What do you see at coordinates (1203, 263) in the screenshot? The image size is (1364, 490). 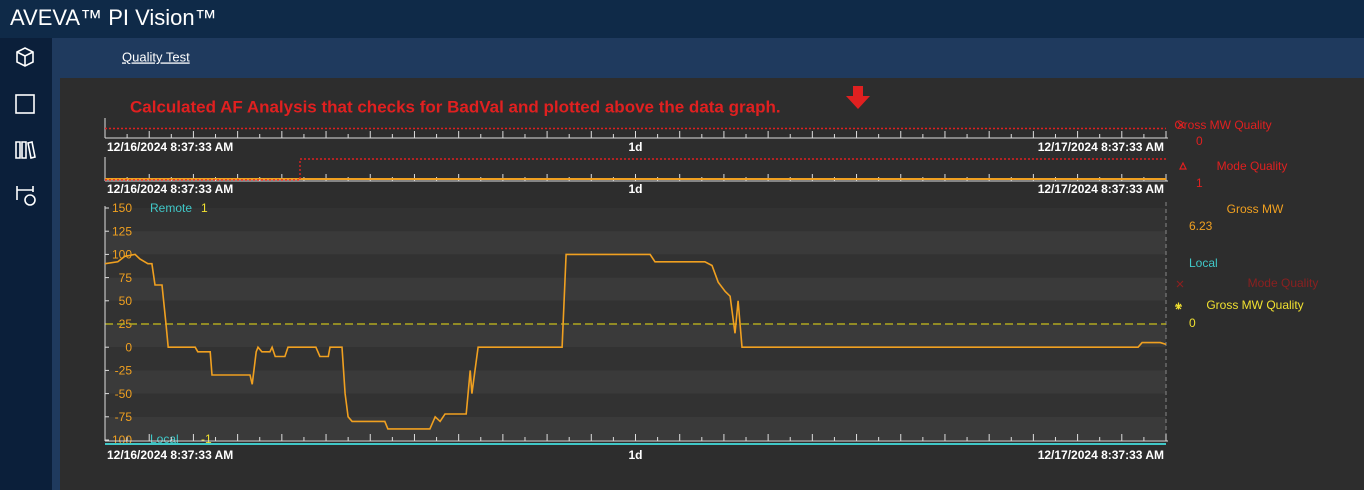 I see `legend-name: Local` at bounding box center [1203, 263].